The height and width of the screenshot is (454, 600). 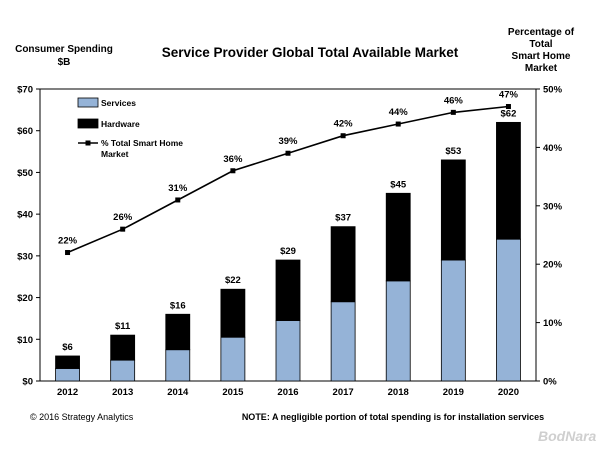 I want to click on y2-tick-label: 40%, so click(x=553, y=148).